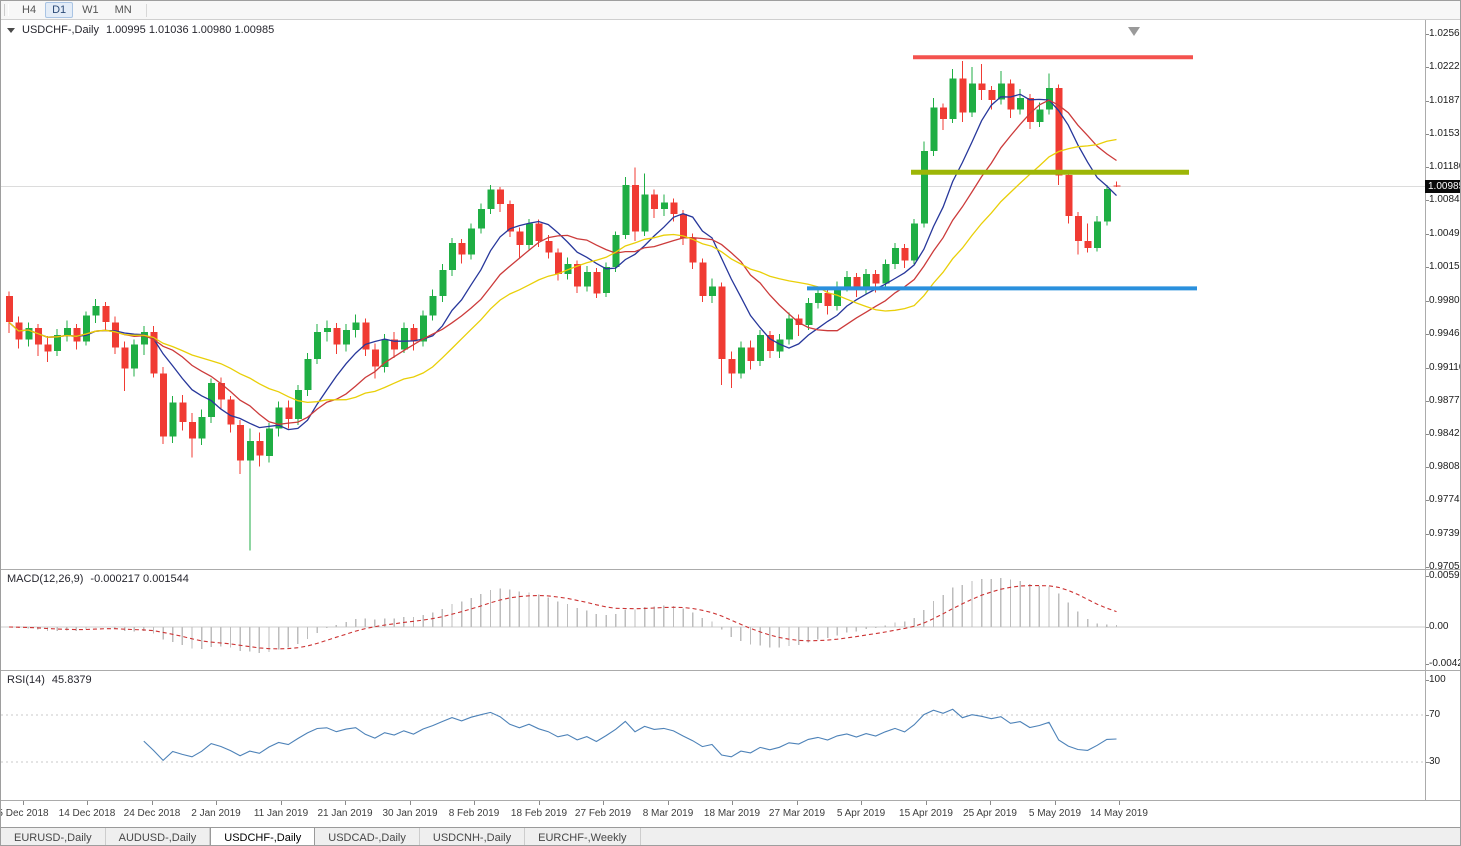  Describe the element at coordinates (990, 813) in the screenshot. I see `date-label: 25 Apr 2019` at that location.